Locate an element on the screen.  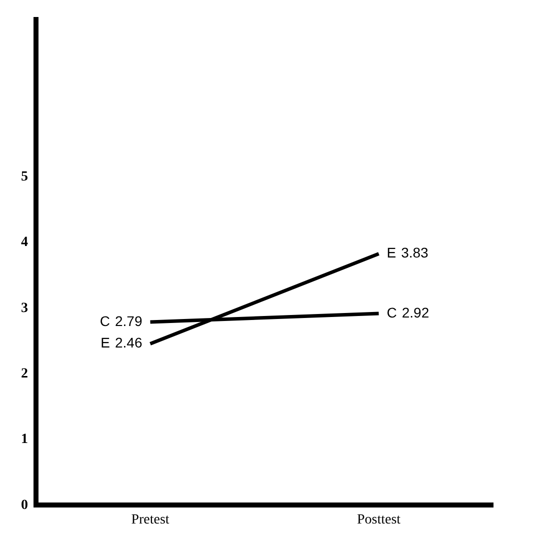
data-label: 2.92 is located at coordinates (416, 312).